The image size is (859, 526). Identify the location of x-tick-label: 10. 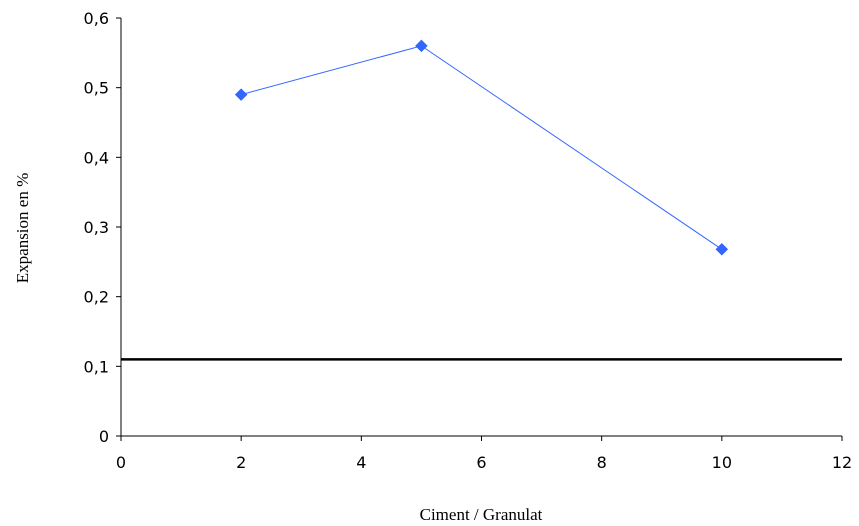
(722, 462).